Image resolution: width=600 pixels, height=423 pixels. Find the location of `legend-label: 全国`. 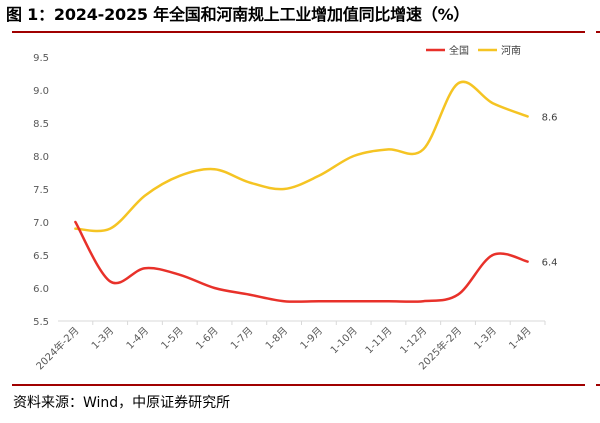

legend-label: 全国 is located at coordinates (459, 50).